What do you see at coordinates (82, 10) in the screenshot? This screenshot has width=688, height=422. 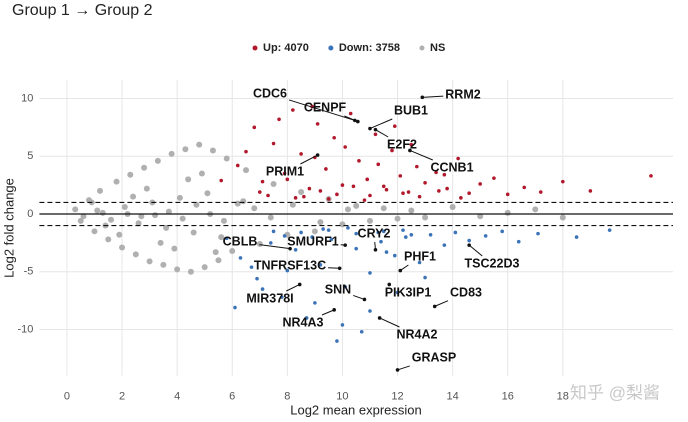 I see `chart-title: Group 1 → Group 2` at bounding box center [82, 10].